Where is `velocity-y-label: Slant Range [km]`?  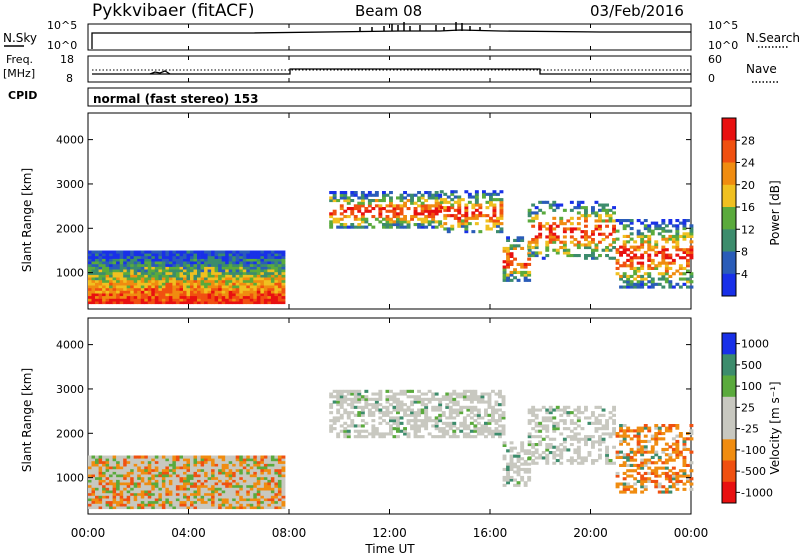 velocity-y-label: Slant Range [km] is located at coordinates (27, 420).